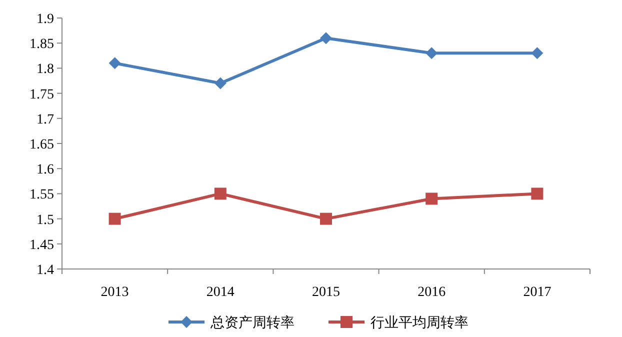  What do you see at coordinates (42, 245) in the screenshot?
I see `y-tick-label: 1.45` at bounding box center [42, 245].